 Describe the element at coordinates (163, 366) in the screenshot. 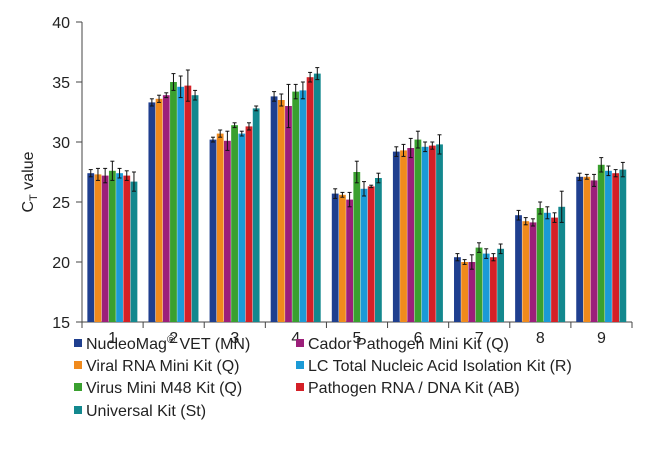

I see `legend-label: Viral RNA Mini Kit (Q)` at that location.